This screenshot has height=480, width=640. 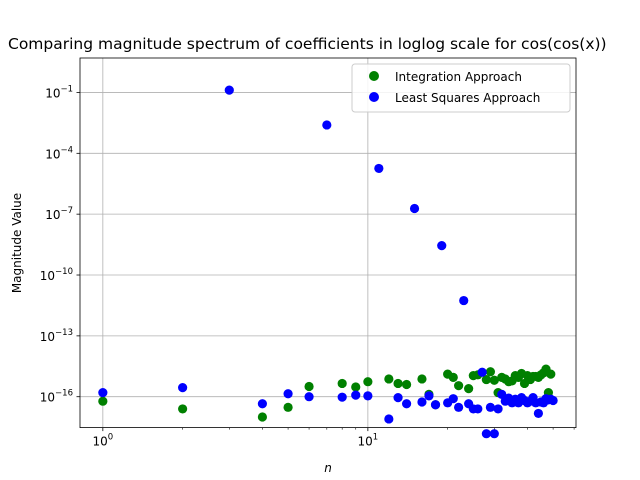 What do you see at coordinates (374, 76) in the screenshot?
I see `legend-marker-integration` at bounding box center [374, 76].